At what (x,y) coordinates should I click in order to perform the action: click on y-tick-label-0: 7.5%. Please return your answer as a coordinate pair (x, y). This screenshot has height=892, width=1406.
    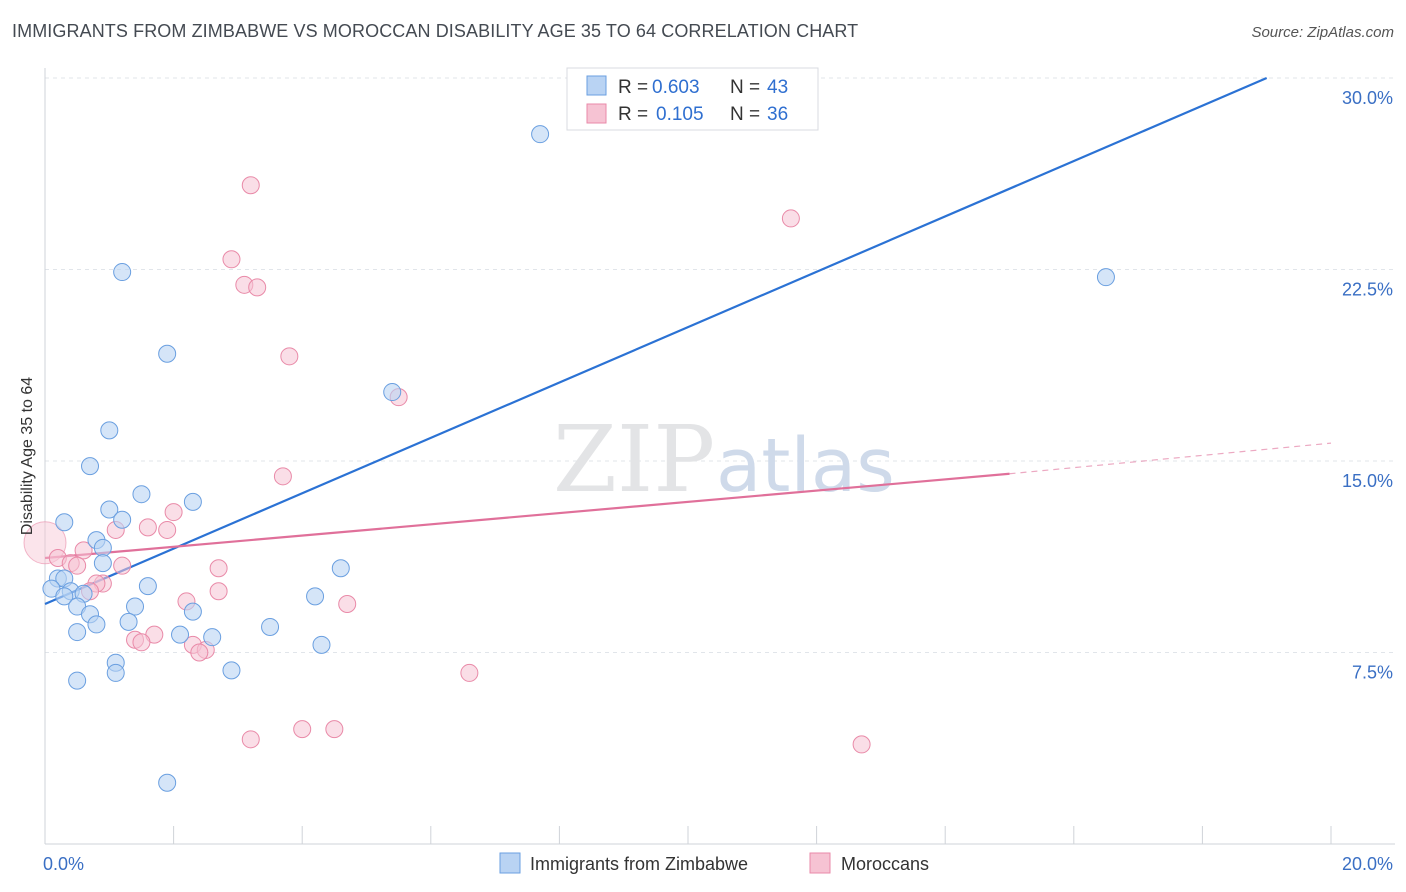
    Looking at the image, I should click on (1372, 673).